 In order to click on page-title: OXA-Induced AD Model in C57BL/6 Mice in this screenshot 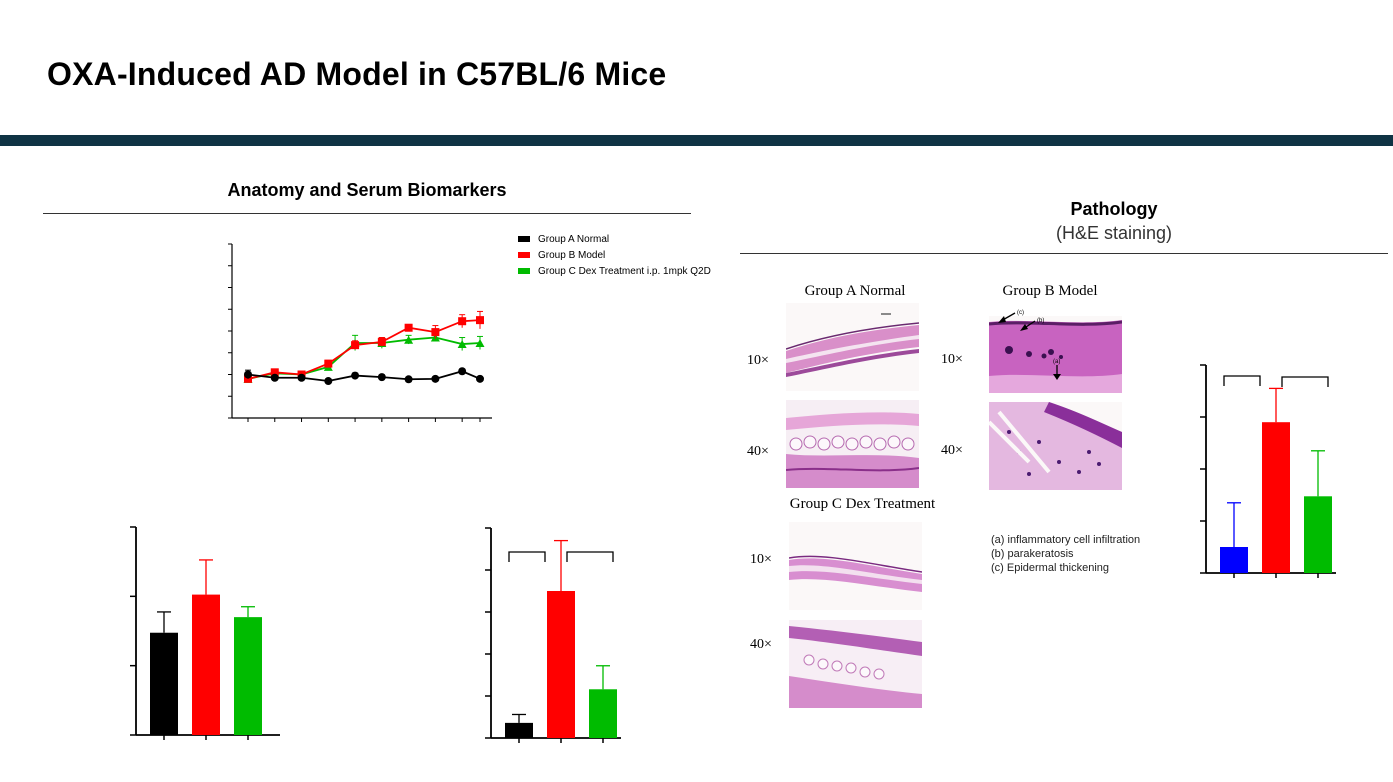, I will do `click(357, 74)`.